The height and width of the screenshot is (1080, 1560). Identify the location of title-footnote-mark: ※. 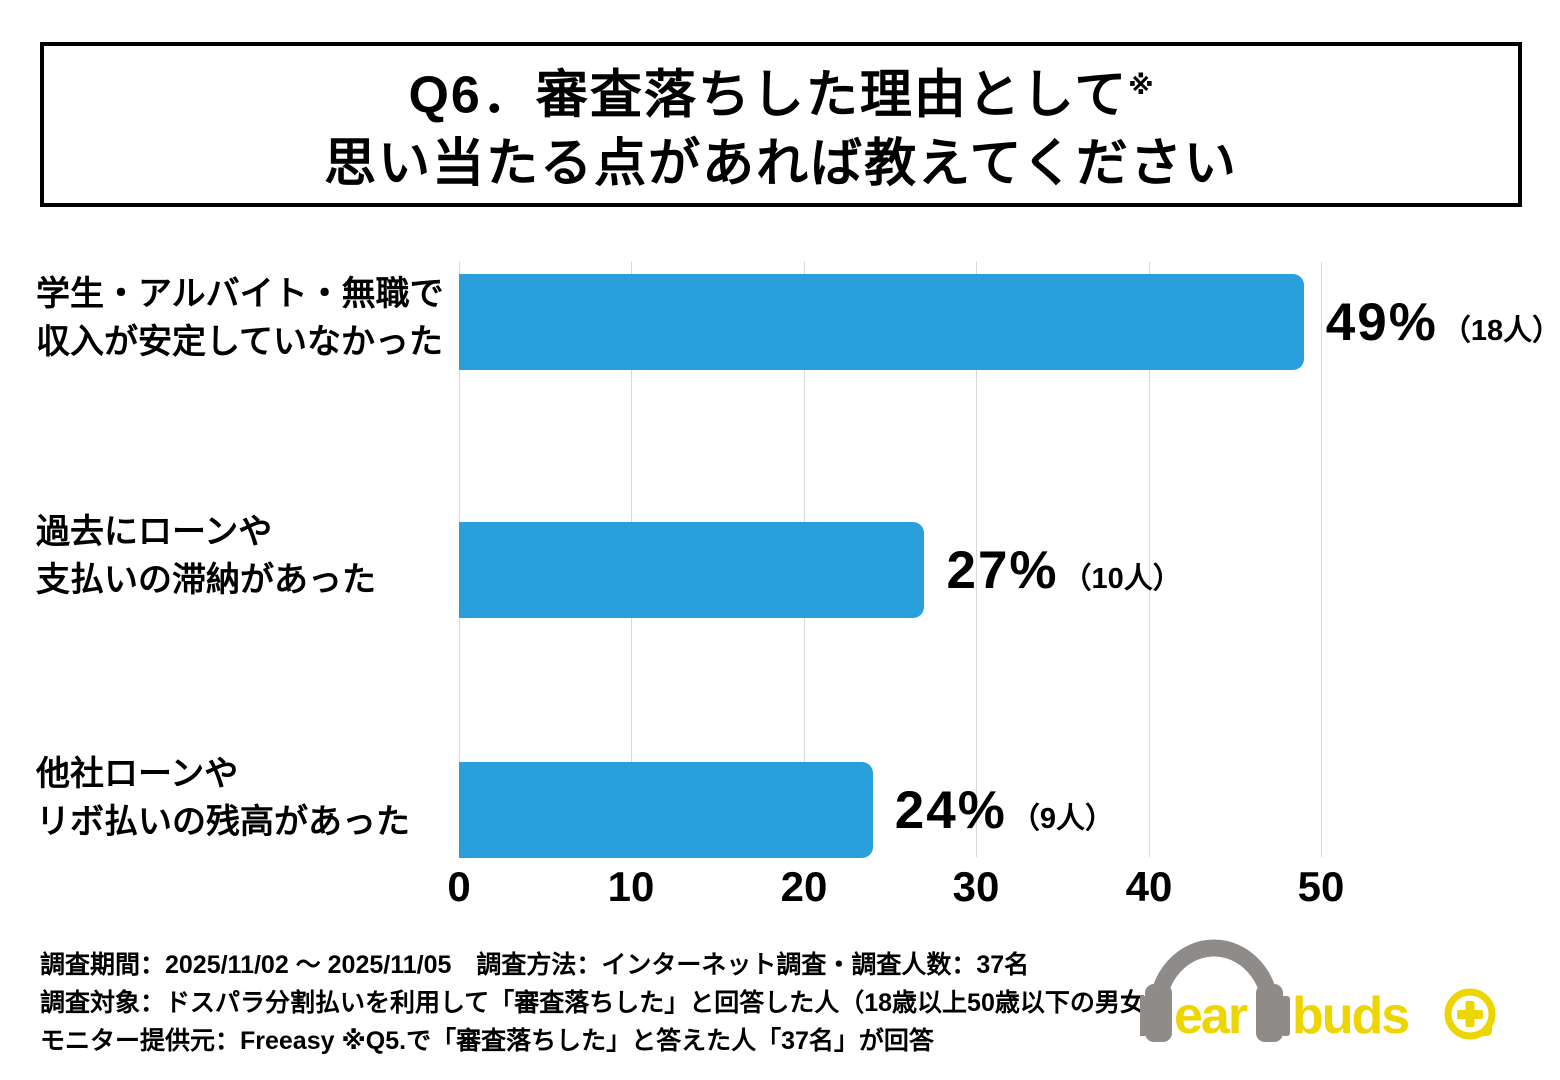
(1141, 85).